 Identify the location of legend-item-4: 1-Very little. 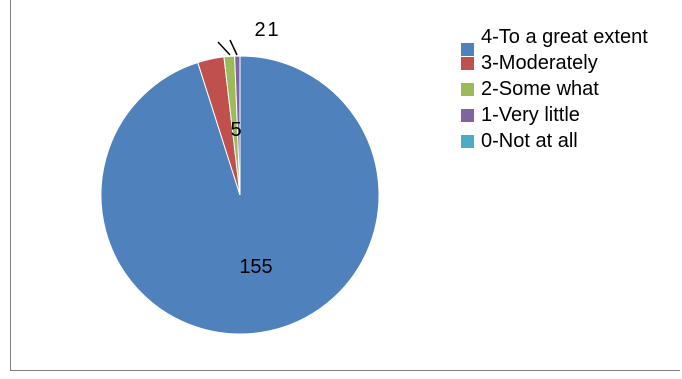
(571, 115).